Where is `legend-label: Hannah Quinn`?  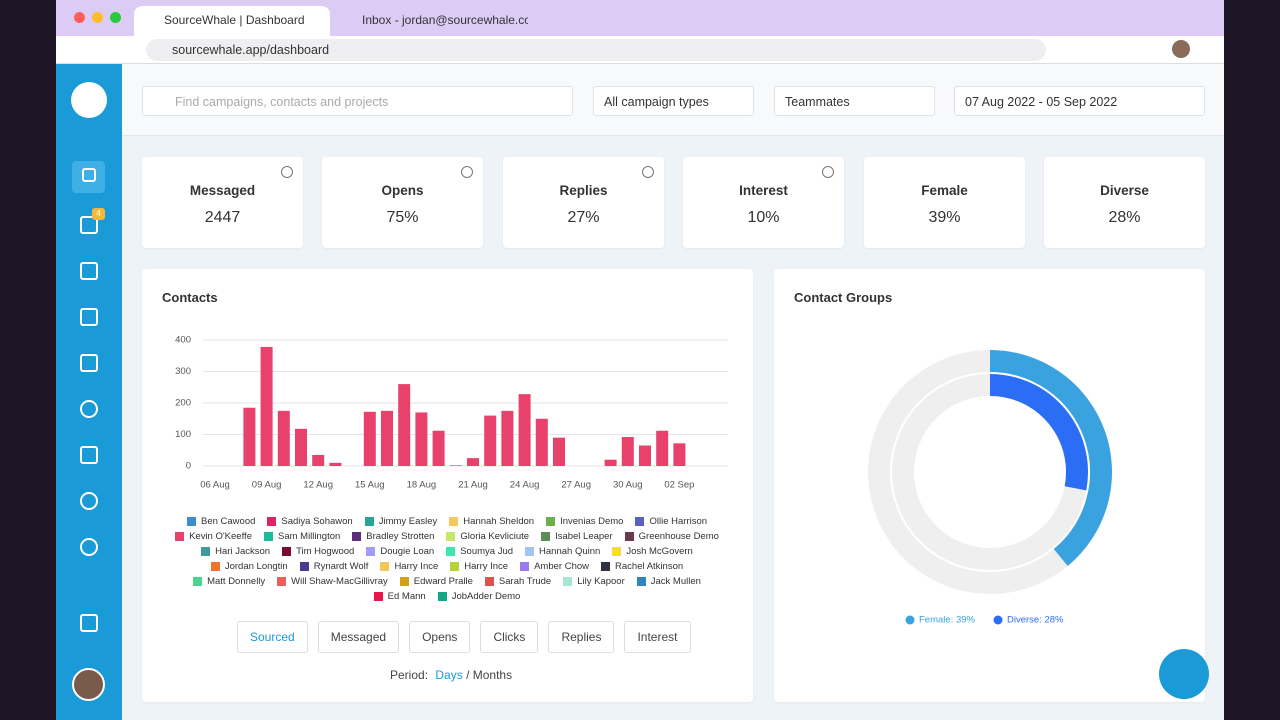 legend-label: Hannah Quinn is located at coordinates (570, 551).